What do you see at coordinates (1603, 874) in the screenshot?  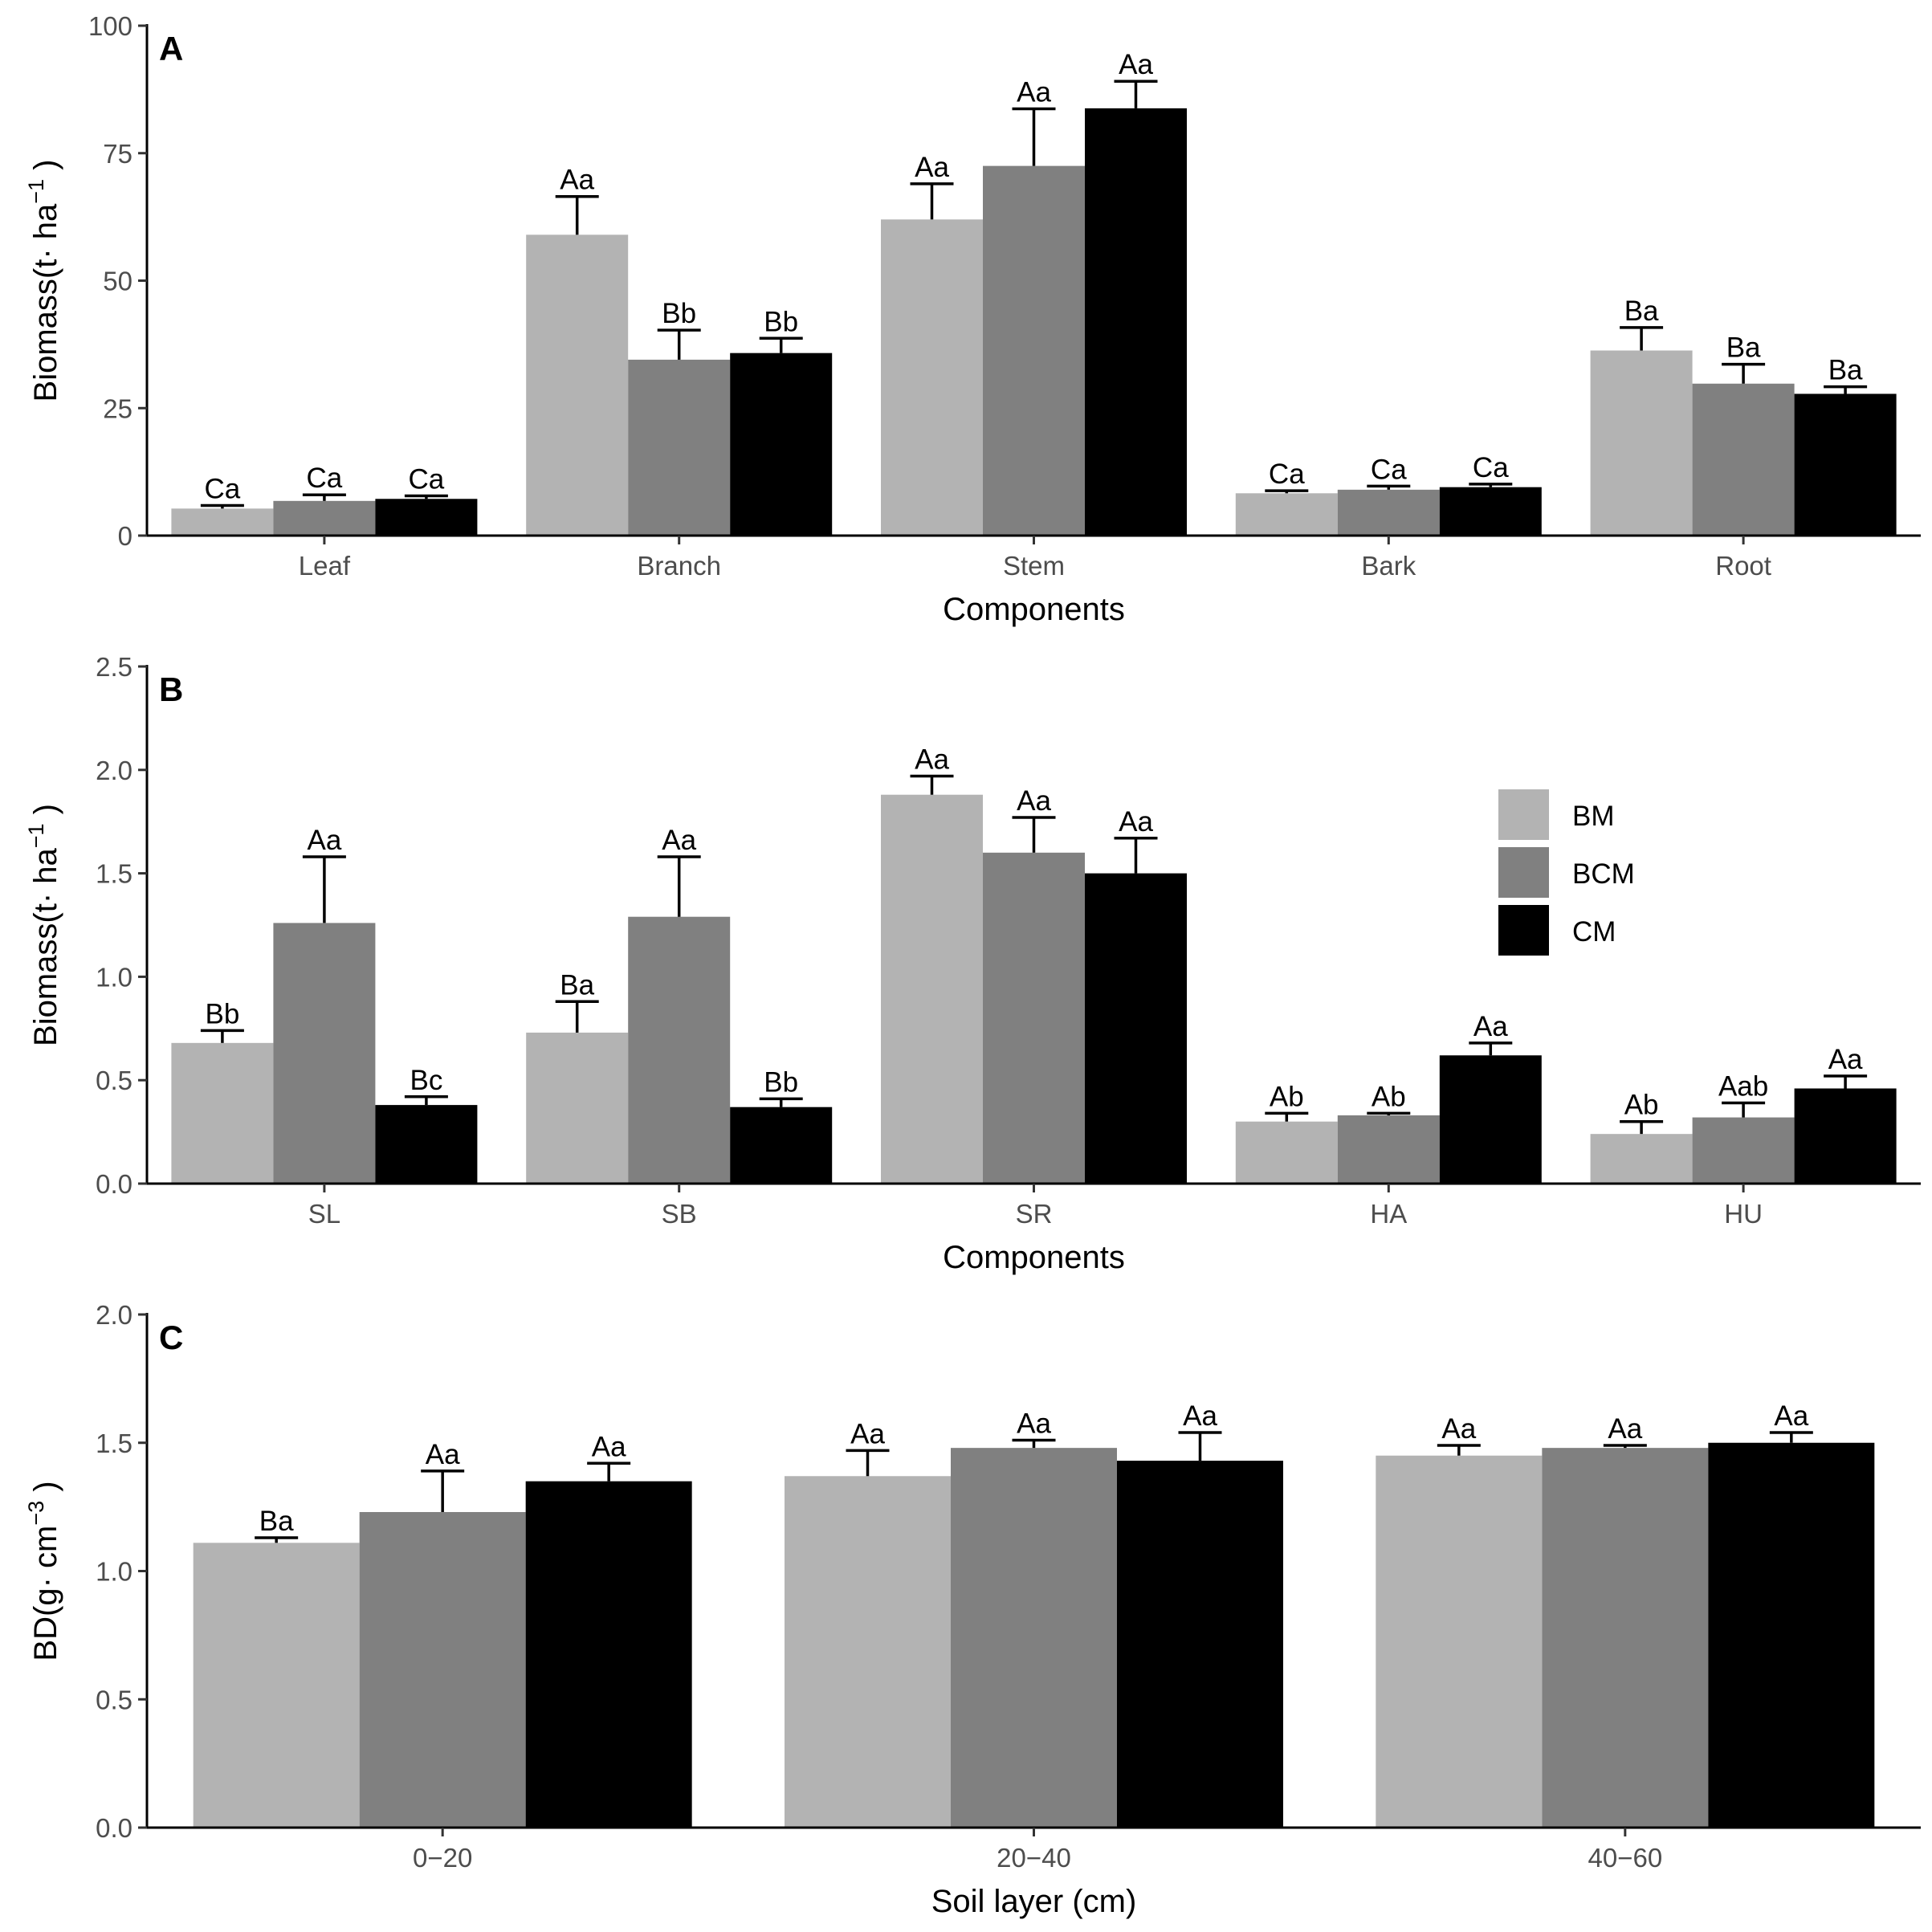 I see `legend-label-bcm: BCM` at bounding box center [1603, 874].